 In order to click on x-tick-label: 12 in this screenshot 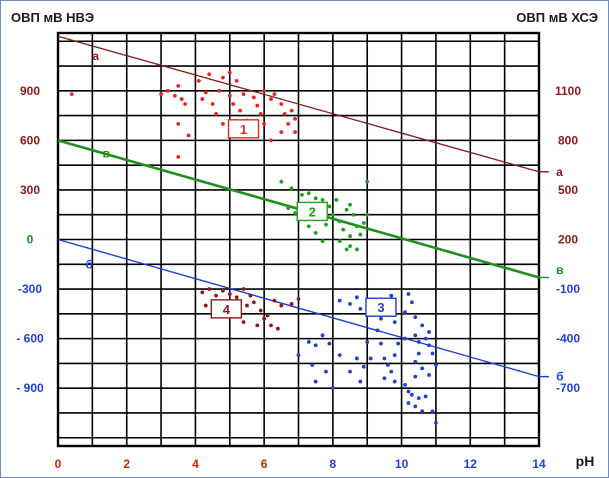, I will do `click(471, 464)`.